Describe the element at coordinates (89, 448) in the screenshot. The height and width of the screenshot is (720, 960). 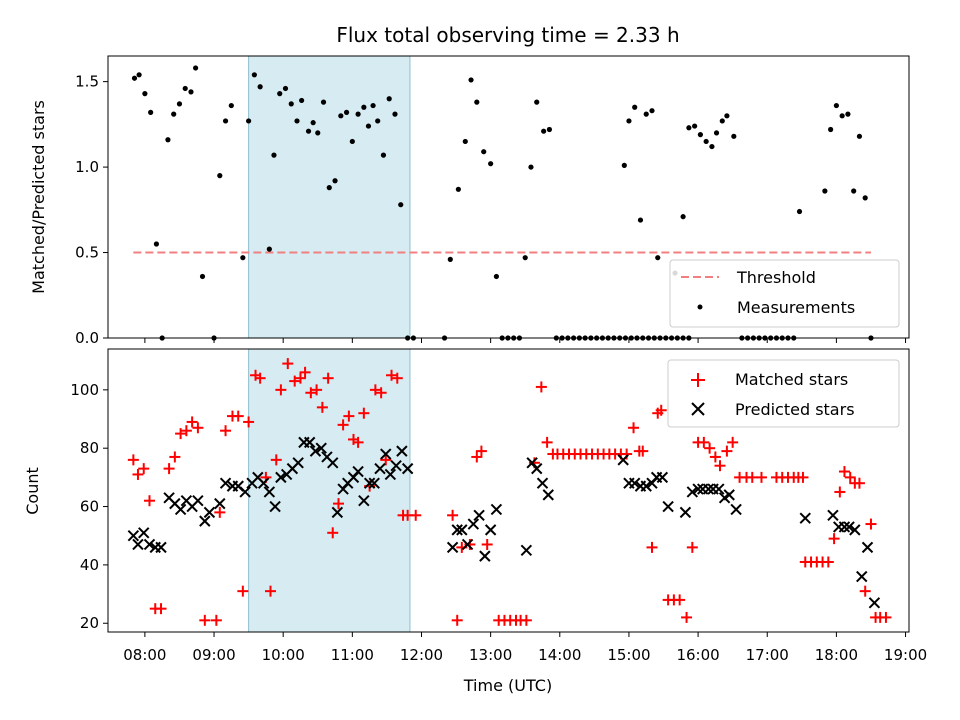
I see `bottom-y-tick-label: 80` at that location.